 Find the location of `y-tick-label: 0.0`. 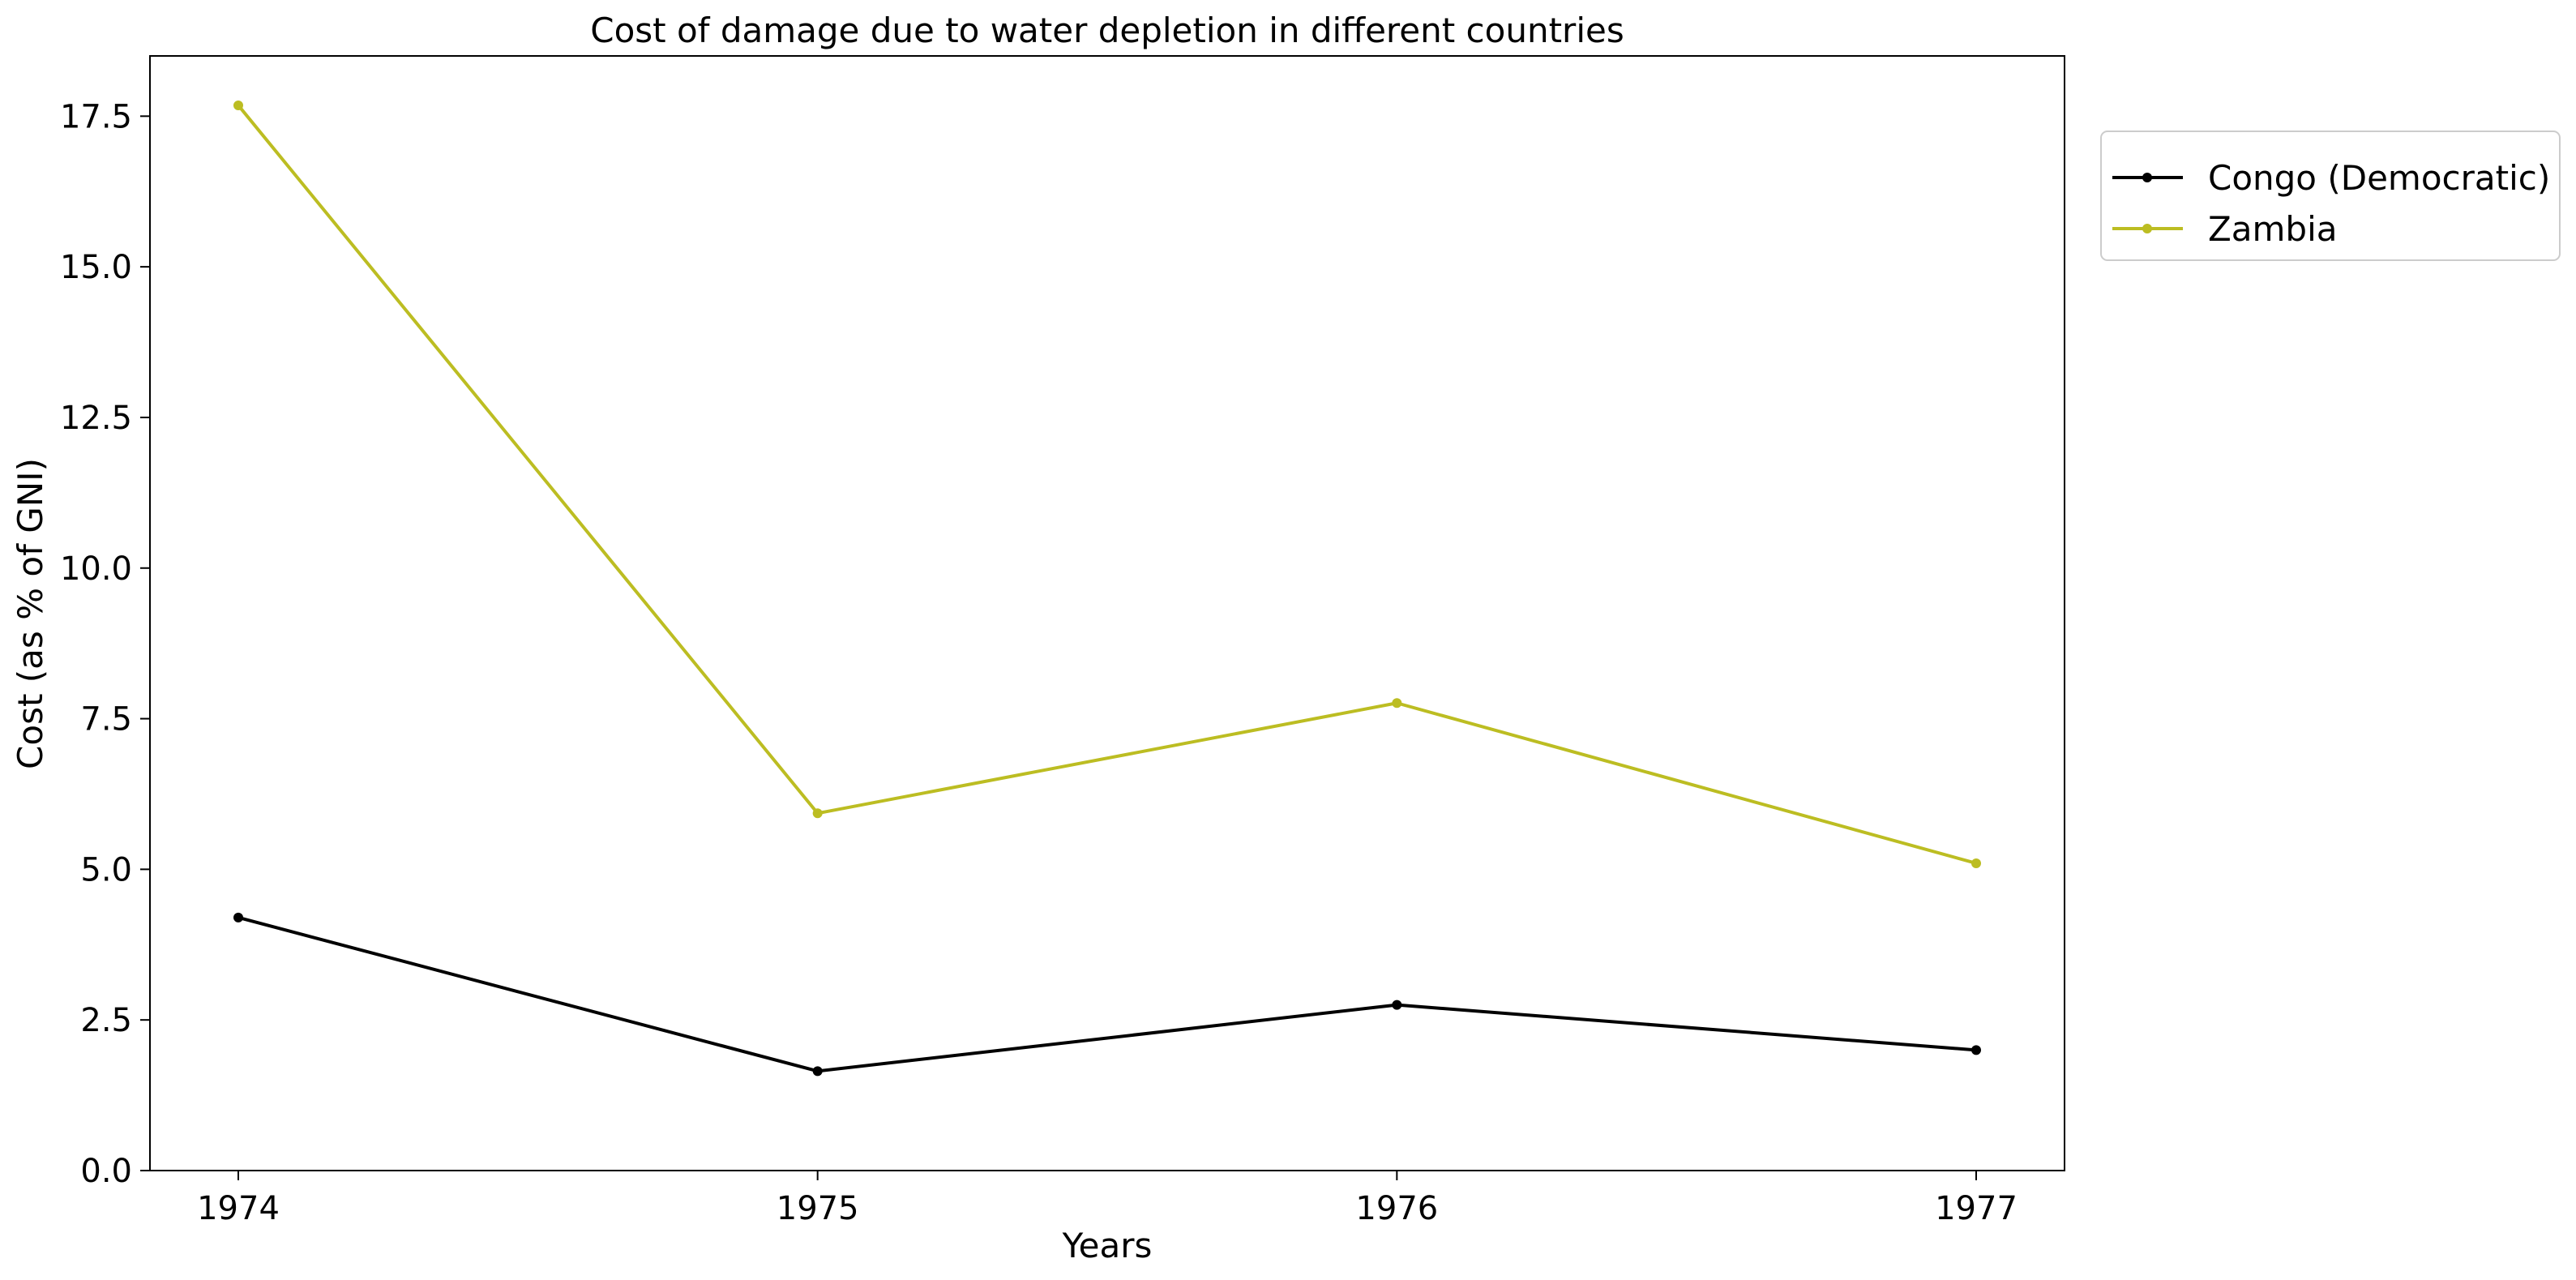

y-tick-label: 0.0 is located at coordinates (106, 1171).